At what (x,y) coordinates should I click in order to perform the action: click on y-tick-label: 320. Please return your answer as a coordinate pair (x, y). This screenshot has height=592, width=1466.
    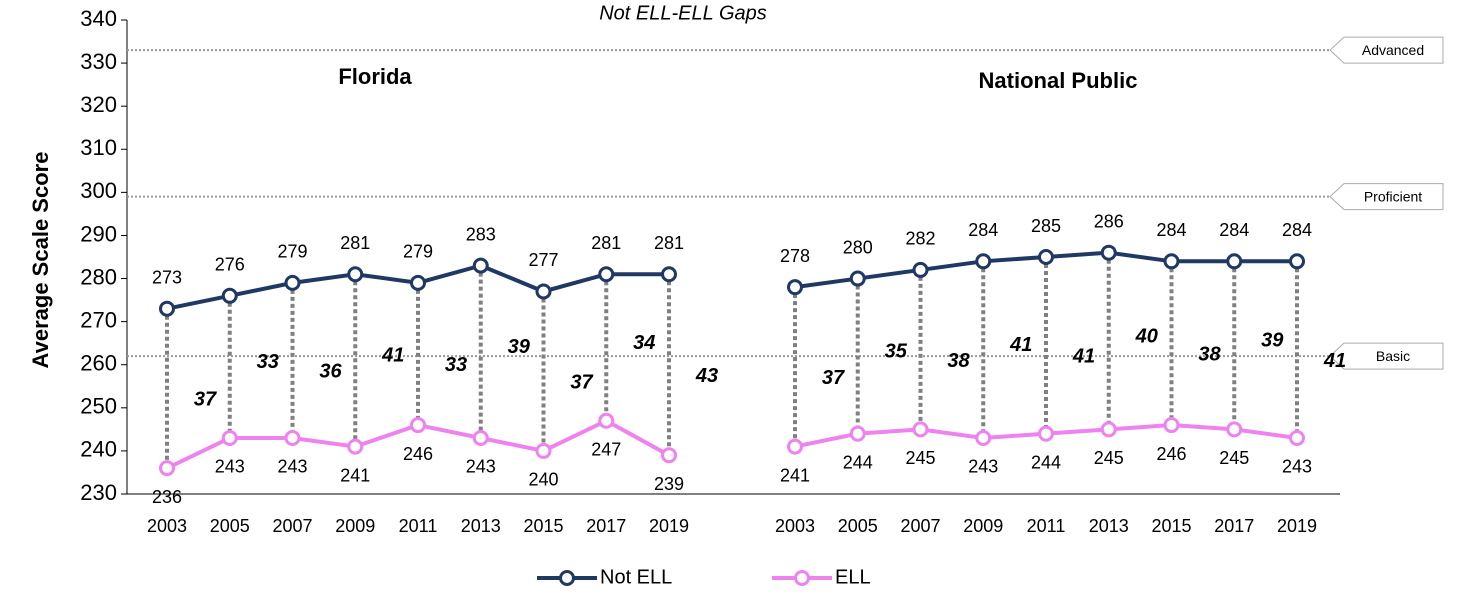
    Looking at the image, I should click on (98, 104).